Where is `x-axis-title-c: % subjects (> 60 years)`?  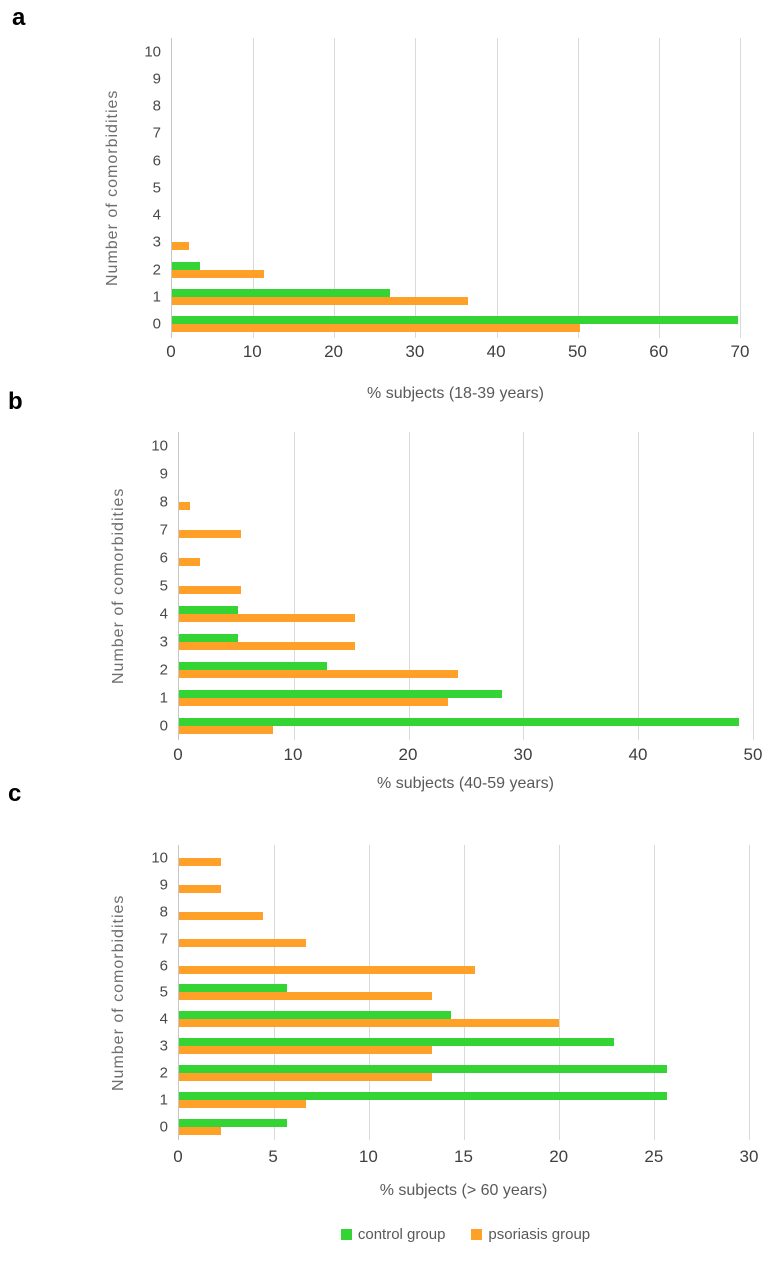
x-axis-title-c: % subjects (> 60 years) is located at coordinates (463, 1190).